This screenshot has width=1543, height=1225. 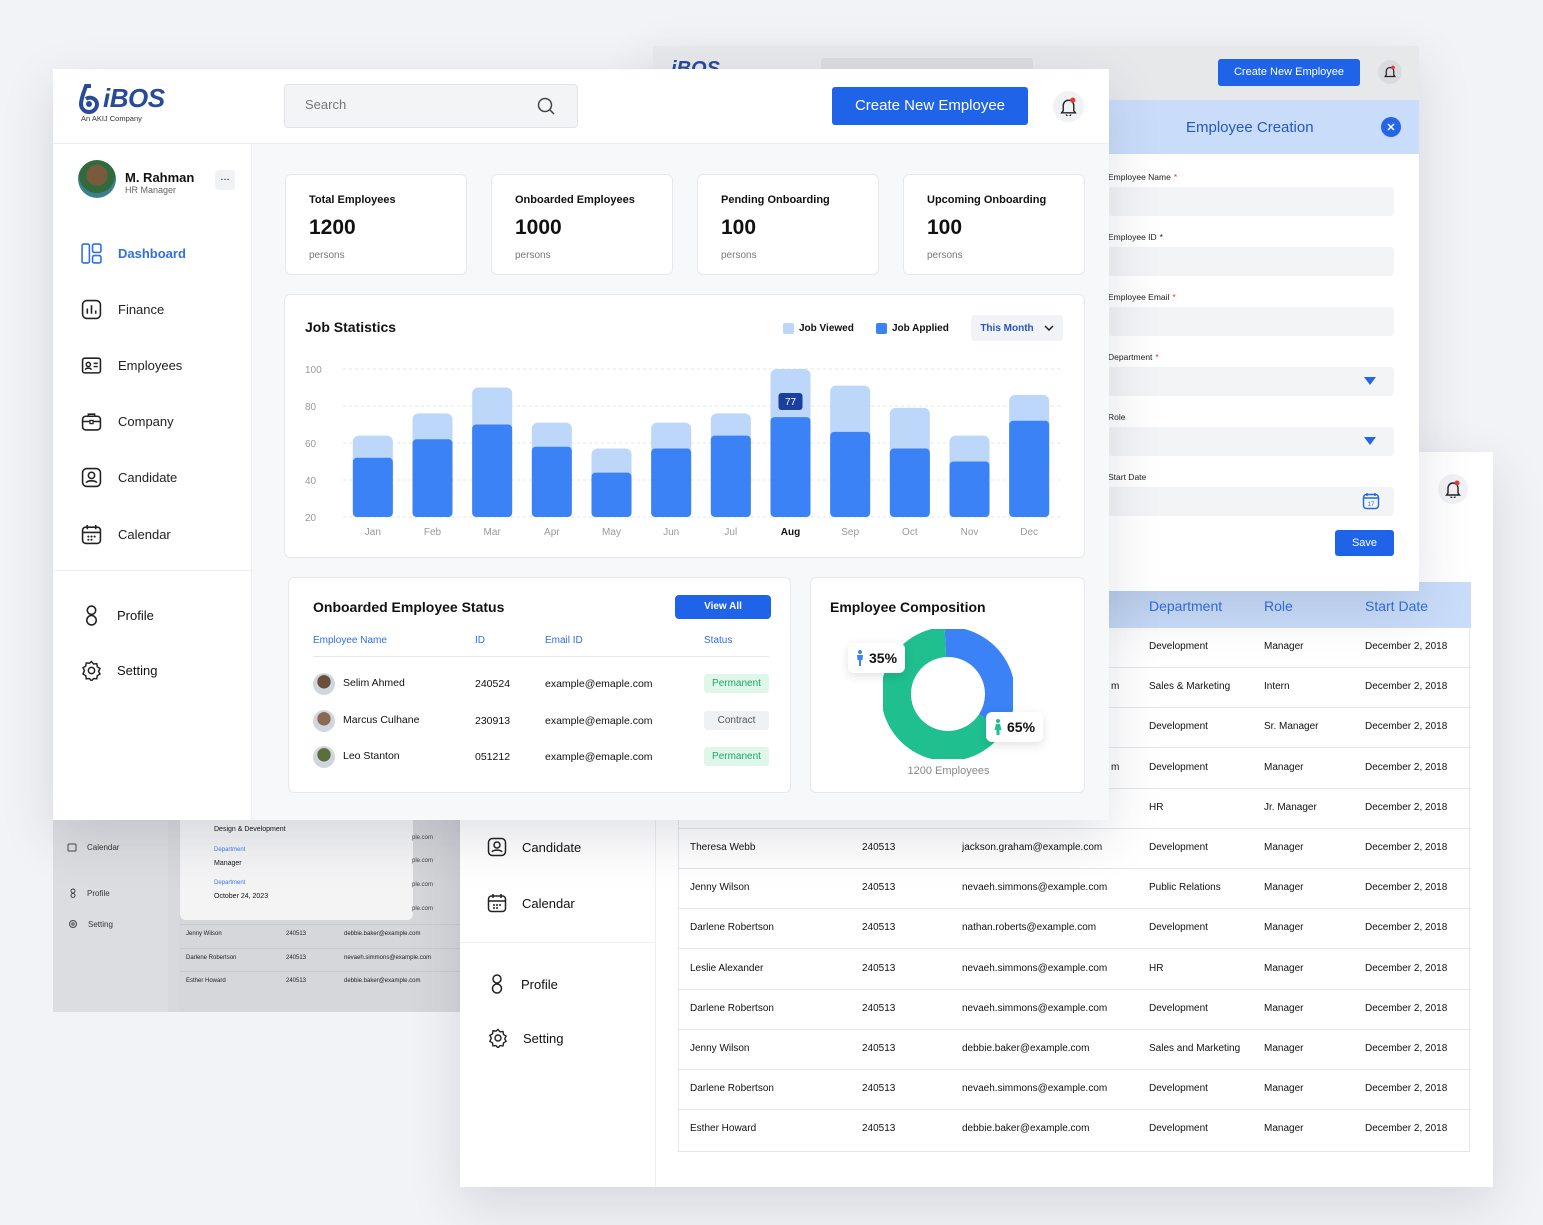 I want to click on role-field, so click(x=1251, y=441).